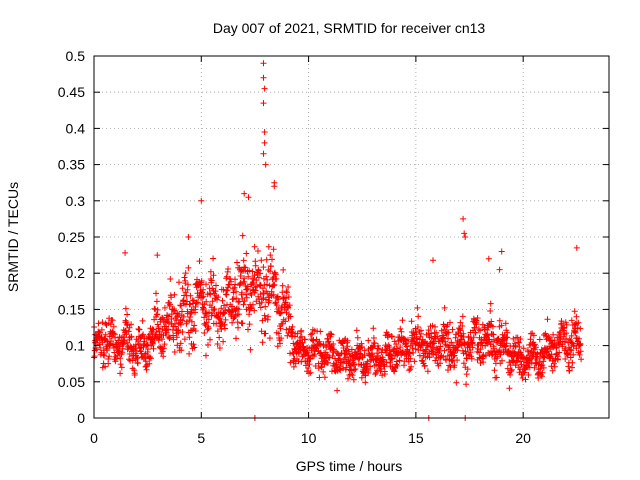 The height and width of the screenshot is (480, 640). Describe the element at coordinates (76, 128) in the screenshot. I see `y-tick-label: 0.4` at that location.